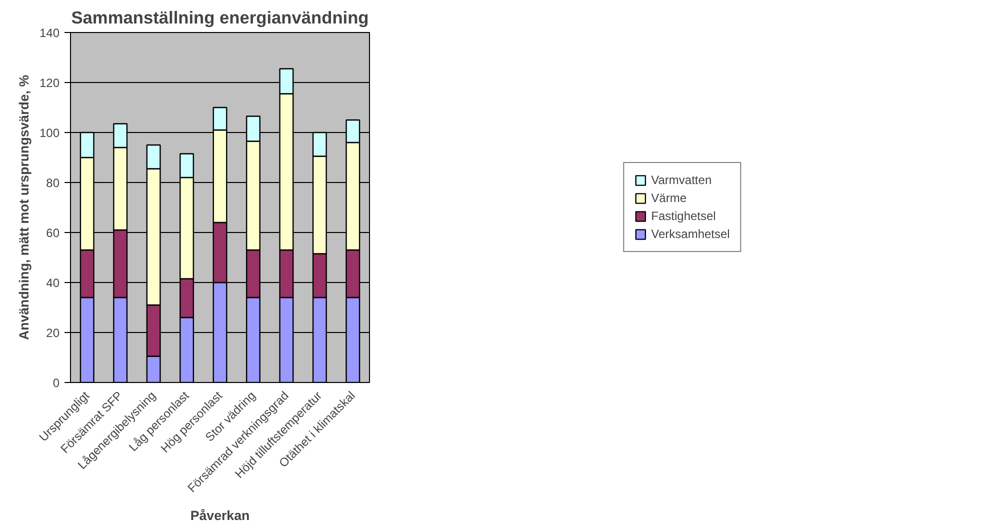 The width and height of the screenshot is (999, 530). I want to click on y-tick-label: 0, so click(56, 383).